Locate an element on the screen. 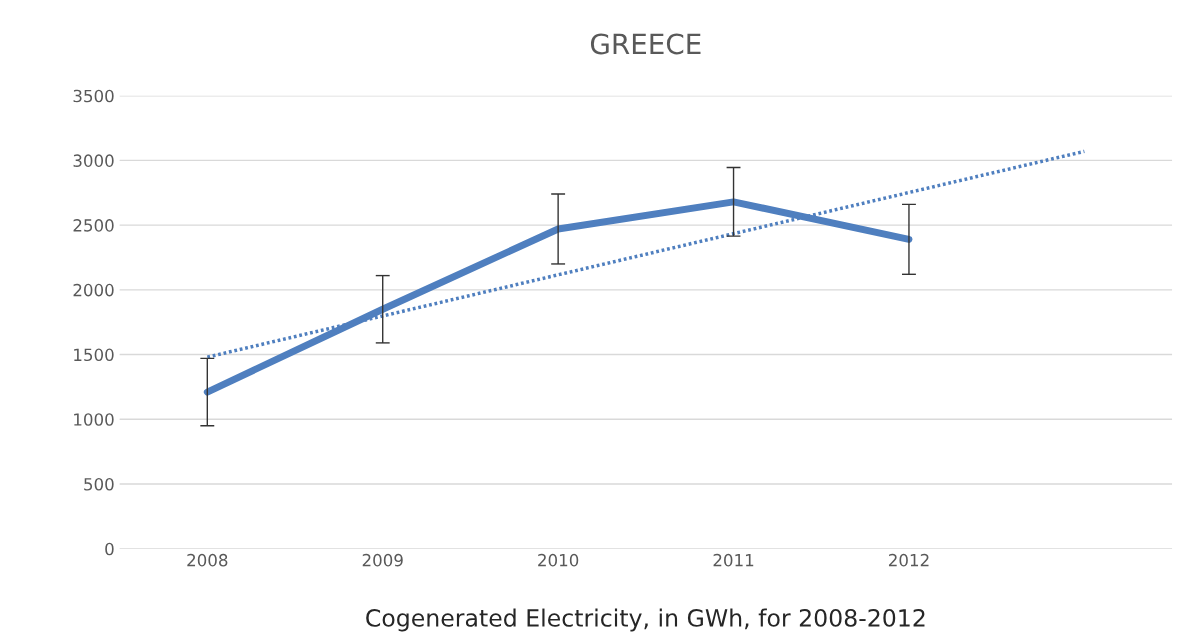  x-axis-title: Cogenerated Electricity, in GWh, for 2008-2012 is located at coordinates (645, 620).